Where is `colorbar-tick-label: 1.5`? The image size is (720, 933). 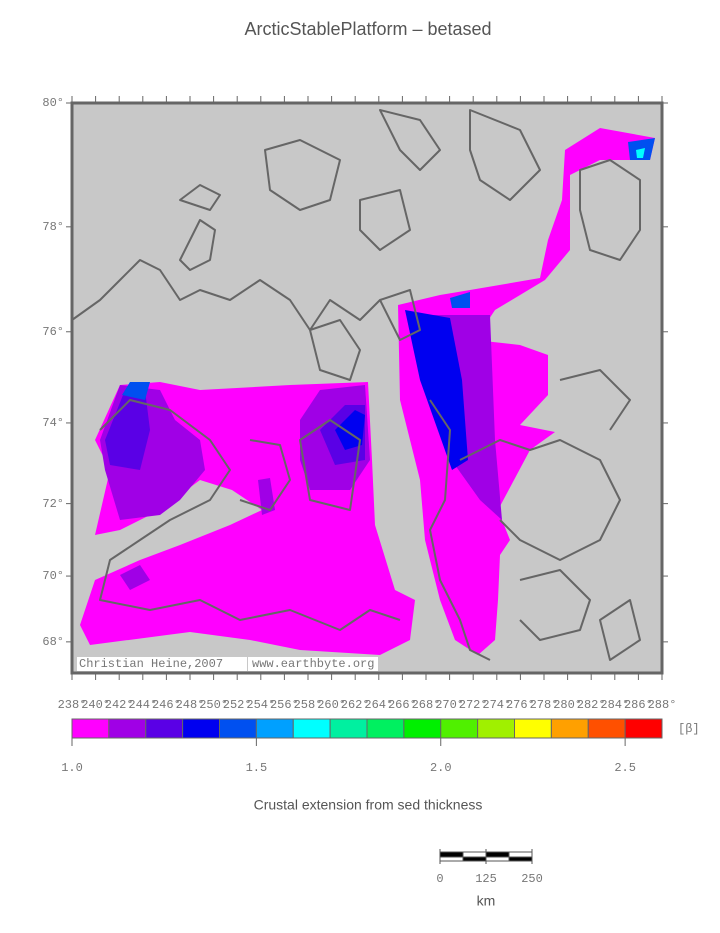 colorbar-tick-label: 1.5 is located at coordinates (257, 768).